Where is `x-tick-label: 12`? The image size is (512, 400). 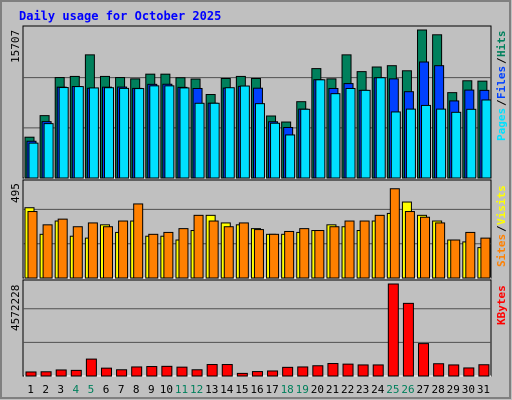 x-tick-label: 12 is located at coordinates (196, 389).